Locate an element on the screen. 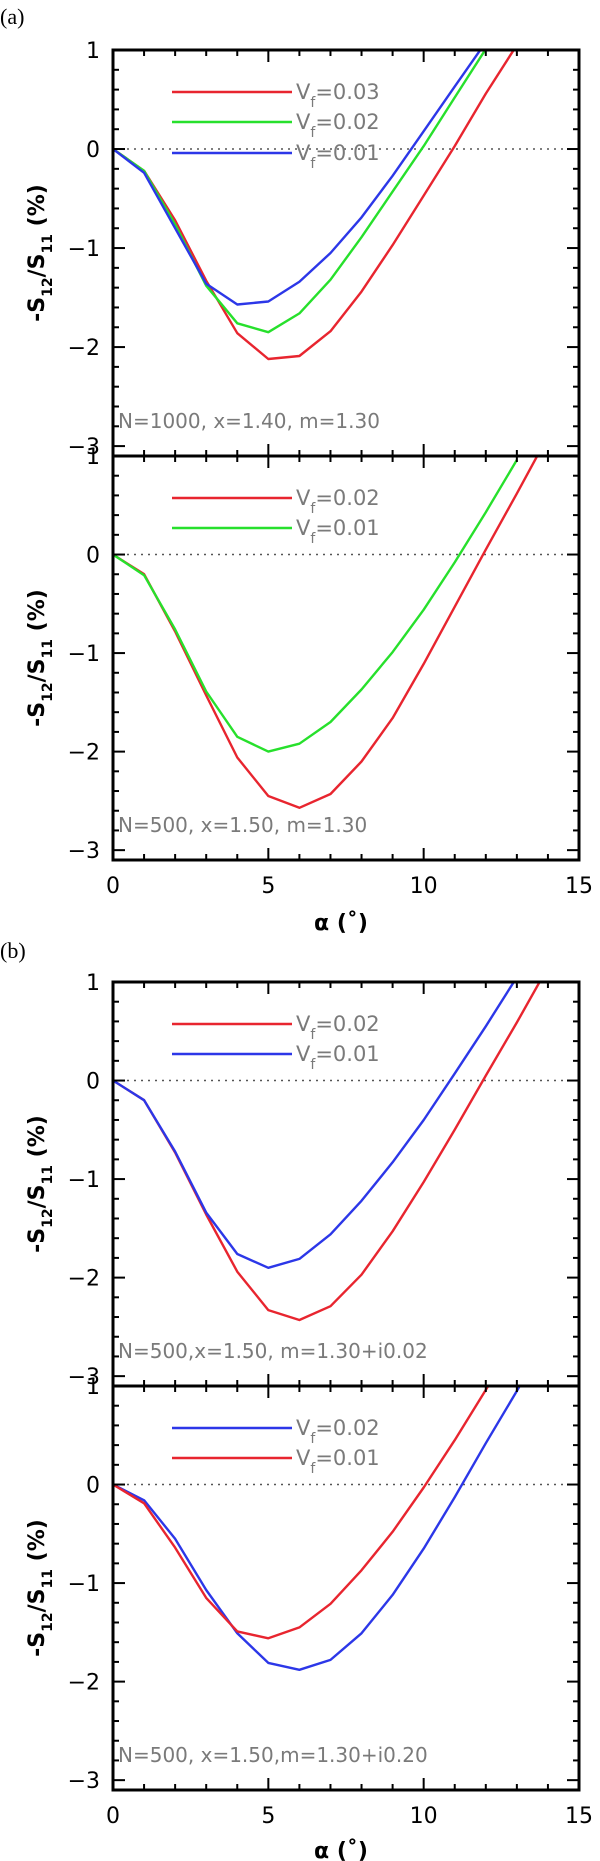 This screenshot has height=1861, width=600. panel-annotation: N=500, x=1.50, m=1.30 is located at coordinates (242, 825).